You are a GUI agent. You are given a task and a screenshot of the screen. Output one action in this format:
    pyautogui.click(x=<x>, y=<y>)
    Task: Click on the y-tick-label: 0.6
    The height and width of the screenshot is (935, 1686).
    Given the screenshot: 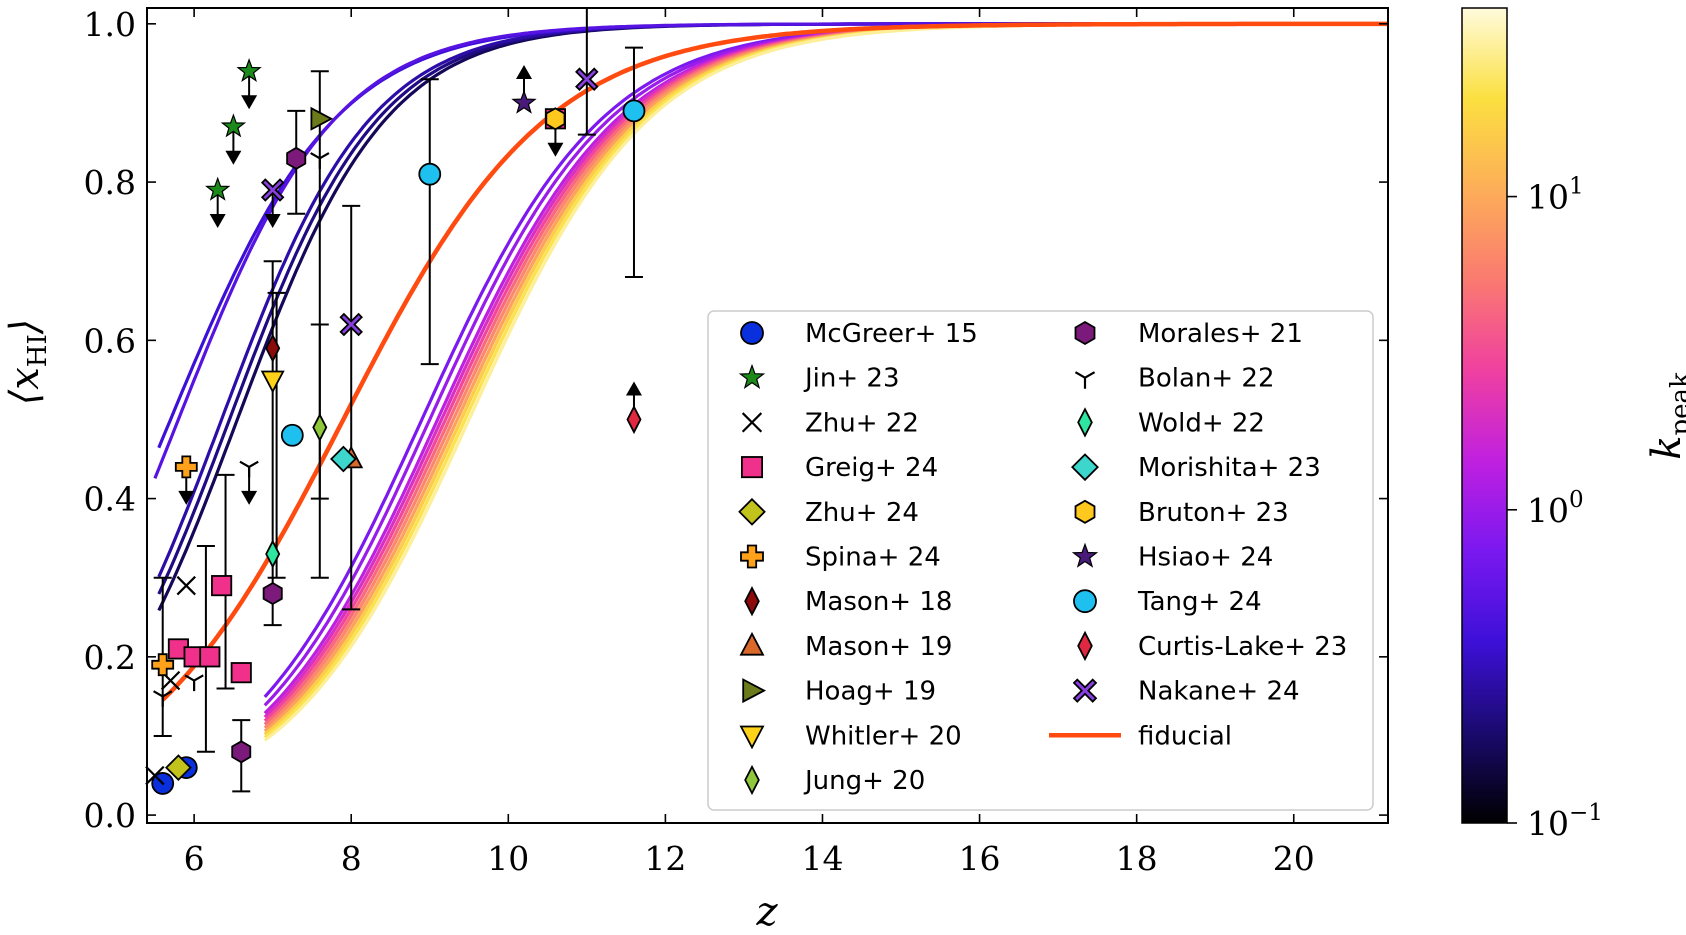 What is the action you would take?
    pyautogui.click(x=110, y=340)
    